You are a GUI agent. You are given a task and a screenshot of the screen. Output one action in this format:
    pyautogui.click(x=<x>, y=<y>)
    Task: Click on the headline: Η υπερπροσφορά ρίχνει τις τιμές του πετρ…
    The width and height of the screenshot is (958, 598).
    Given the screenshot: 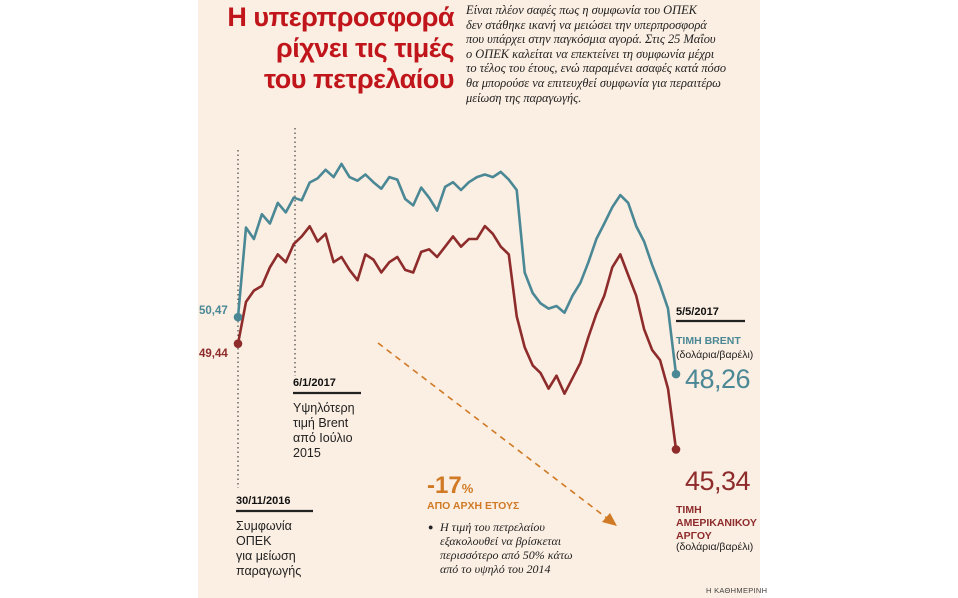 What is the action you would take?
    pyautogui.click(x=327, y=48)
    